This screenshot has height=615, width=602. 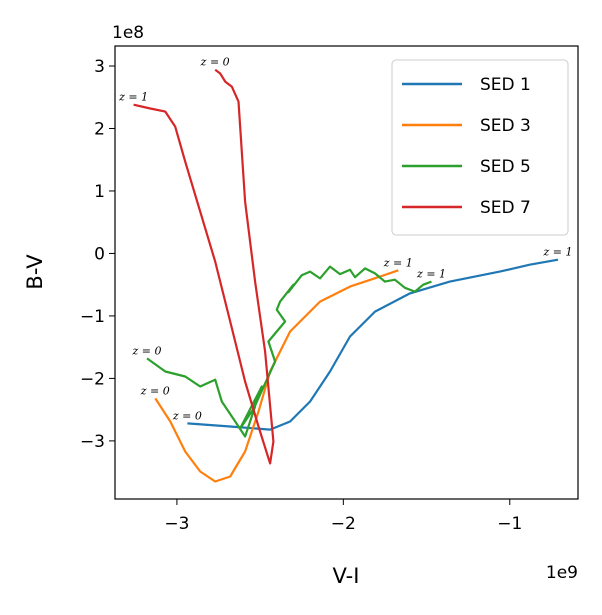 What do you see at coordinates (92, 379) in the screenshot?
I see `y-tick-label: −2` at bounding box center [92, 379].